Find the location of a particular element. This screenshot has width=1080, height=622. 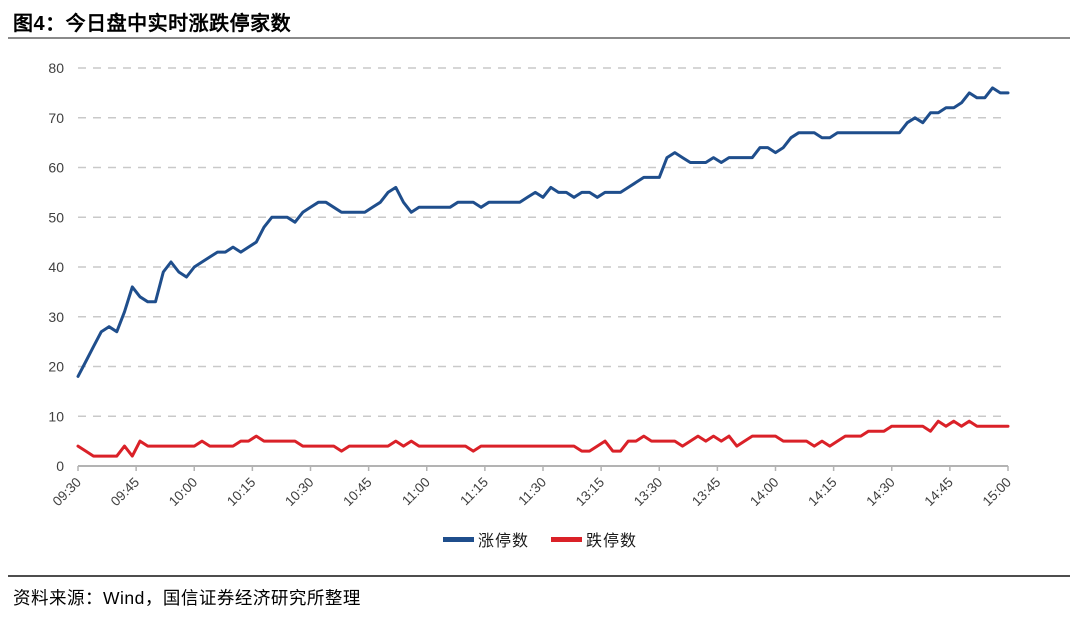

y-tick-label: 10 is located at coordinates (56, 416).